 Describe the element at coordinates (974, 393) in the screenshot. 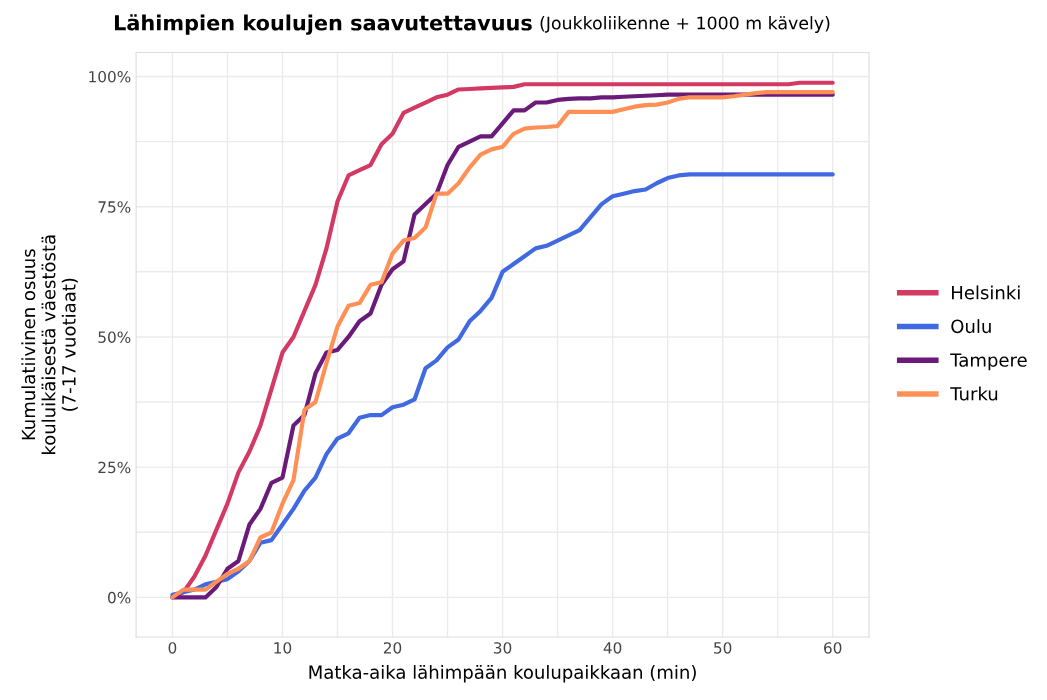

I see `legend-label: Turku` at that location.